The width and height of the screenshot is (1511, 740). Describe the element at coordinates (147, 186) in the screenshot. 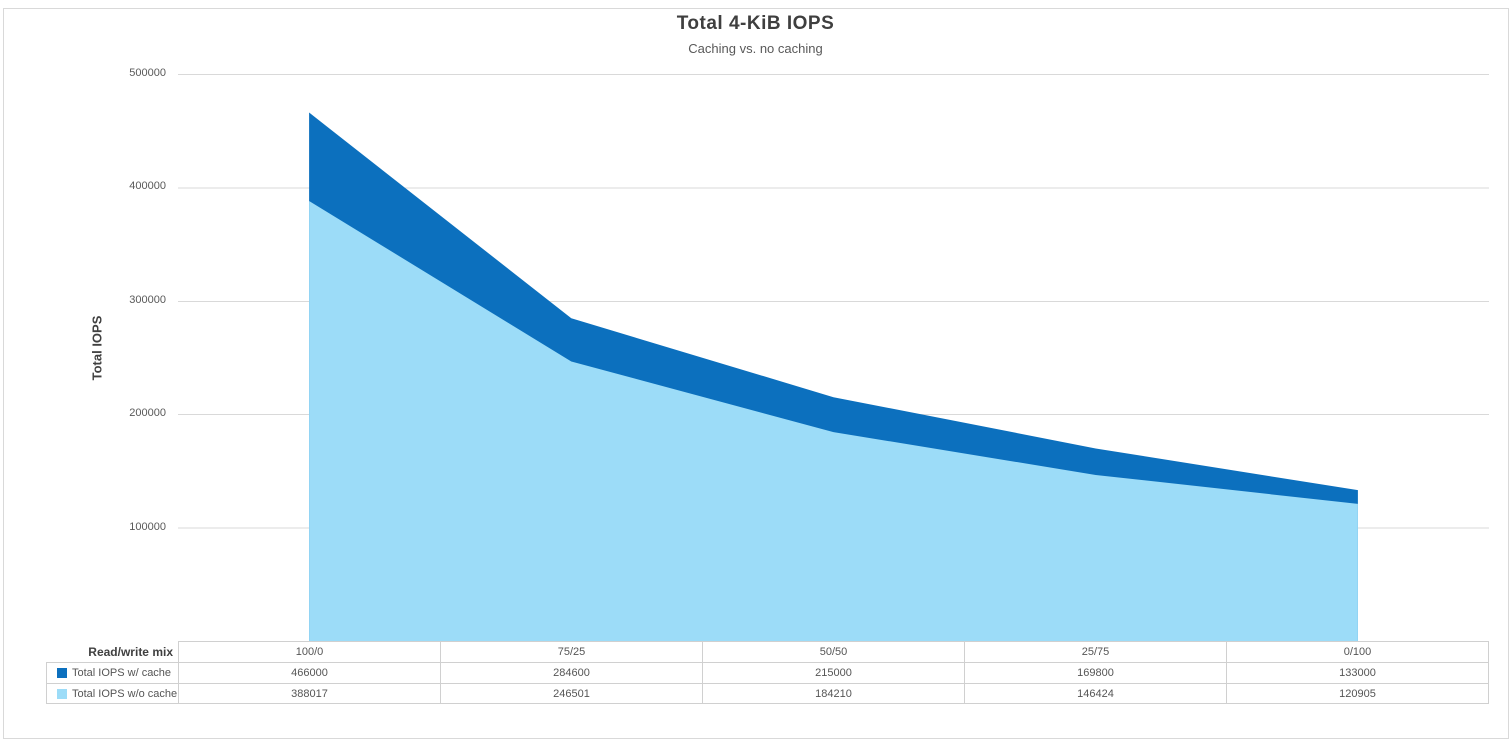

I see `y-axis-tick-label: 400000` at that location.